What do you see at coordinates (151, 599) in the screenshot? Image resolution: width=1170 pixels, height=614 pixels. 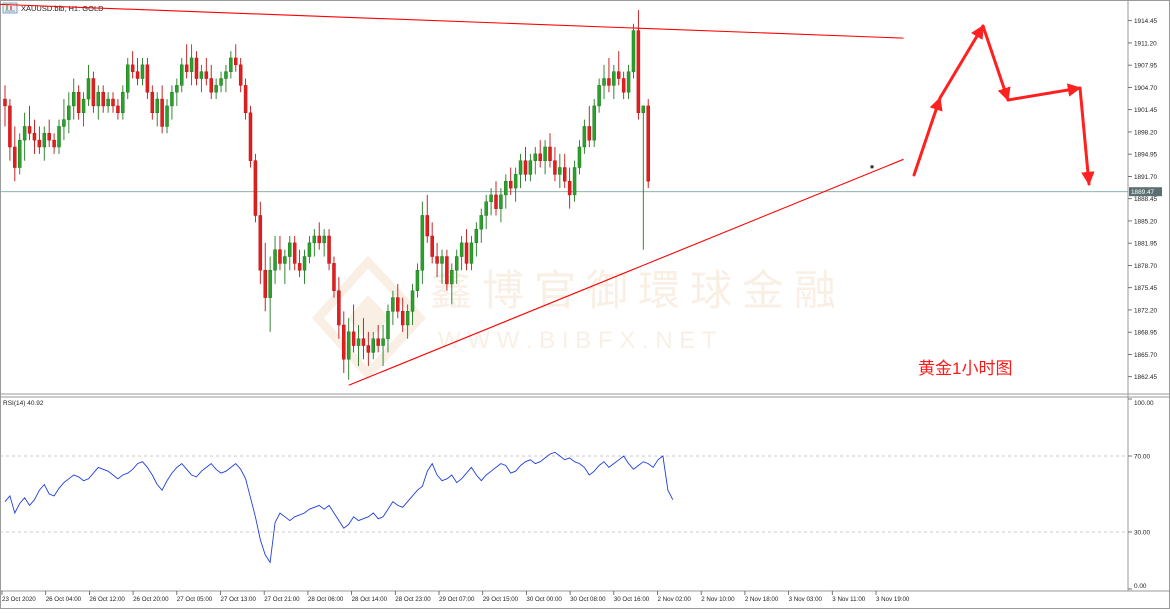 I see `time-tick-label: 26 Oct 20:00` at bounding box center [151, 599].